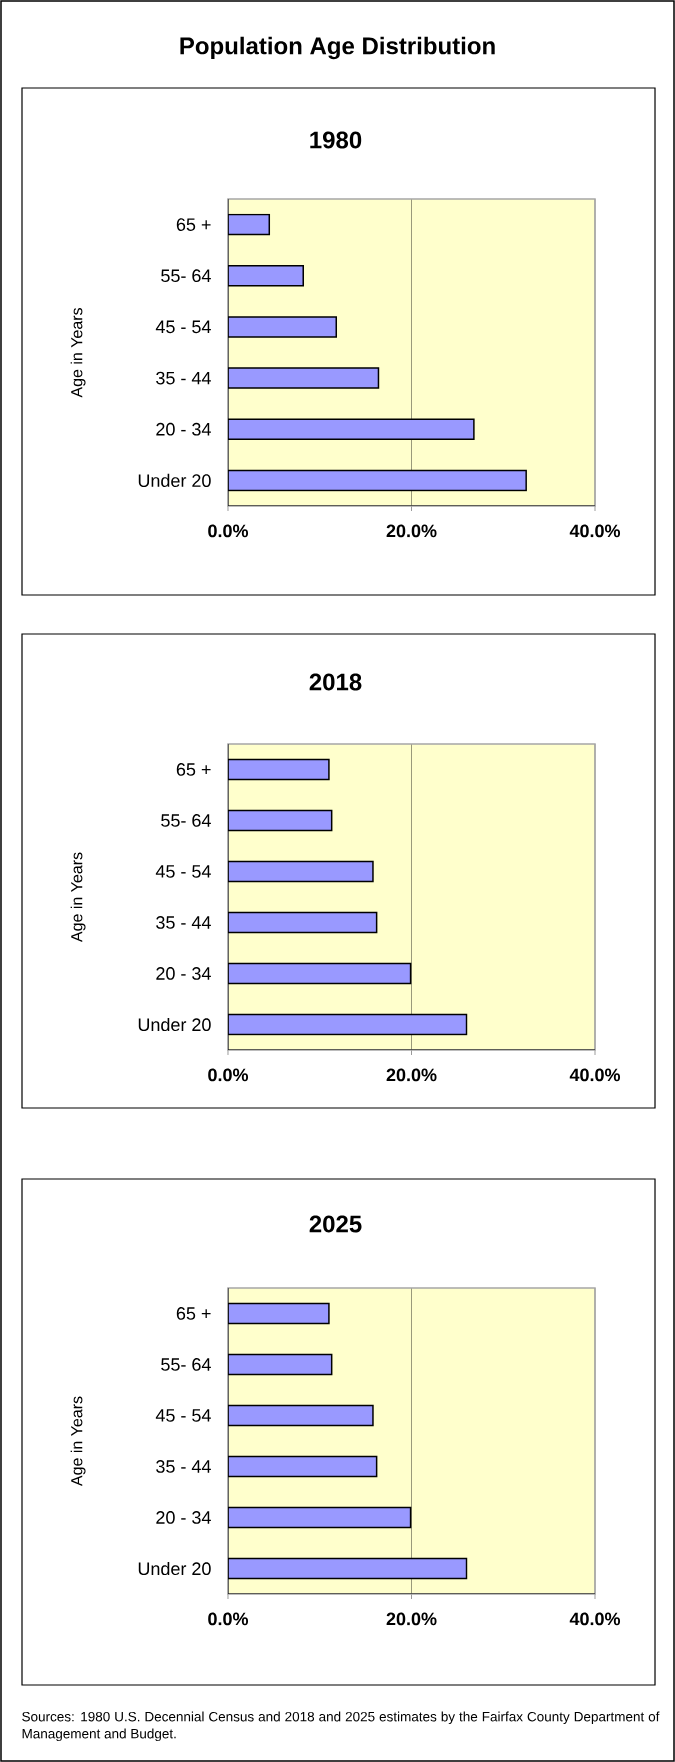  I want to click on text: Population Age Distribution, so click(337, 48).